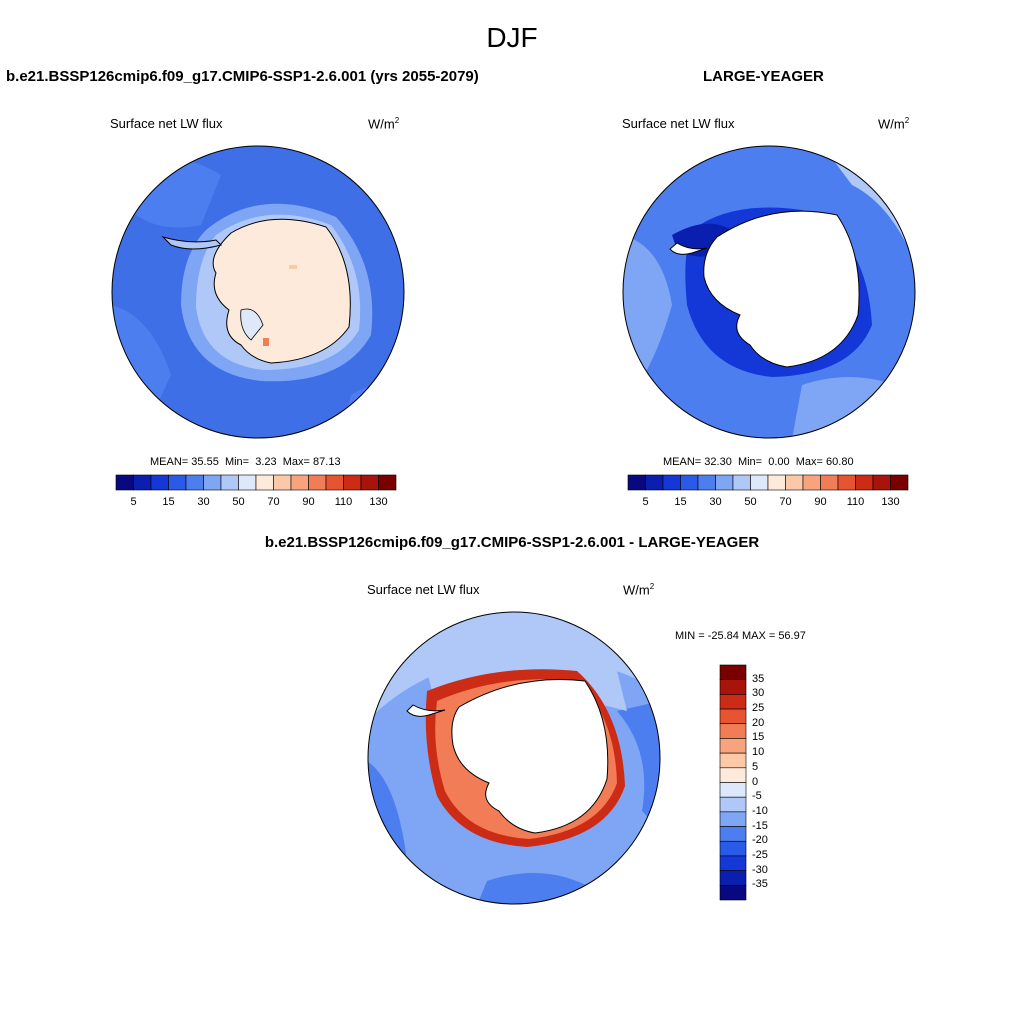 The height and width of the screenshot is (1024, 1024). I want to click on panel1-variable: Surface net LW flux, so click(166, 123).